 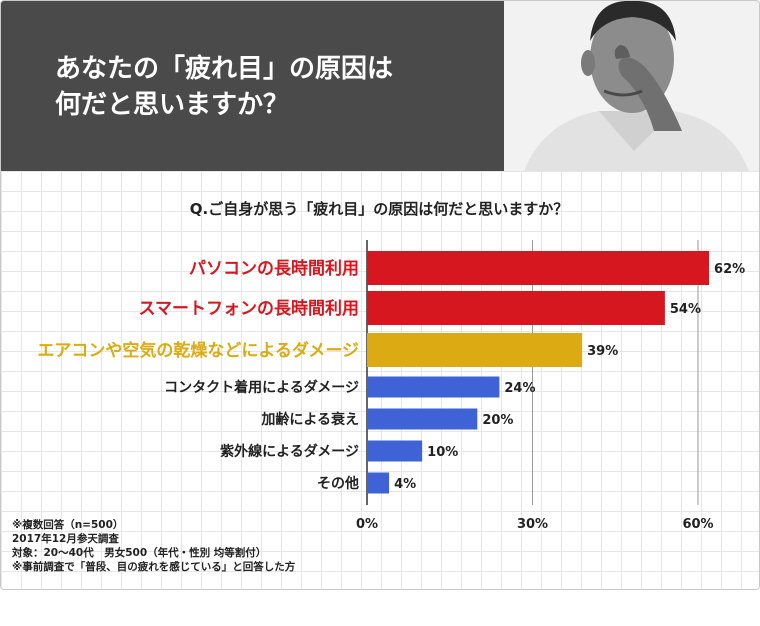 I want to click on photo-illustration, so click(x=631, y=86).